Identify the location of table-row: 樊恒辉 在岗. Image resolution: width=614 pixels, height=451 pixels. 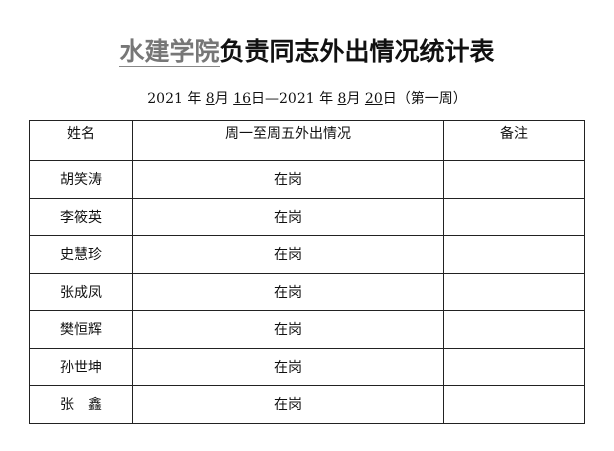
(307, 329).